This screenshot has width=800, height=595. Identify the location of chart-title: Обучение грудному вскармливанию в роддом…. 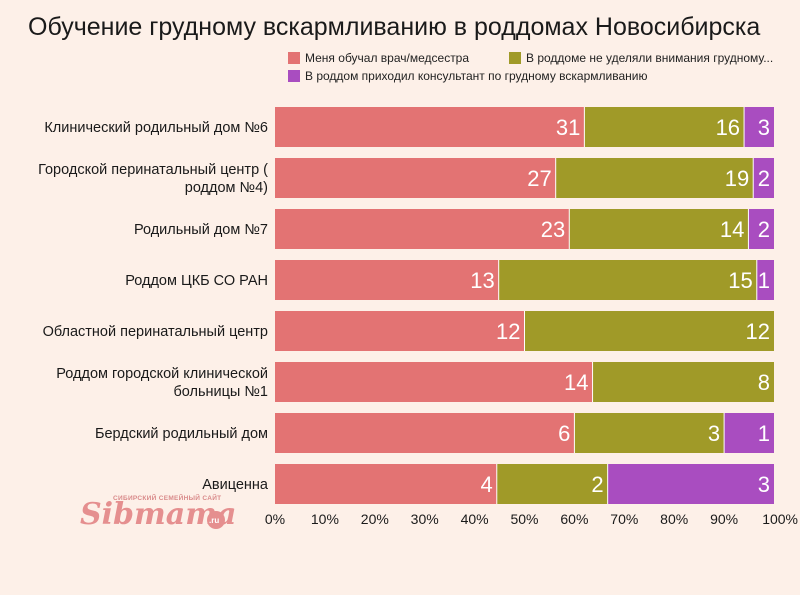
(394, 27).